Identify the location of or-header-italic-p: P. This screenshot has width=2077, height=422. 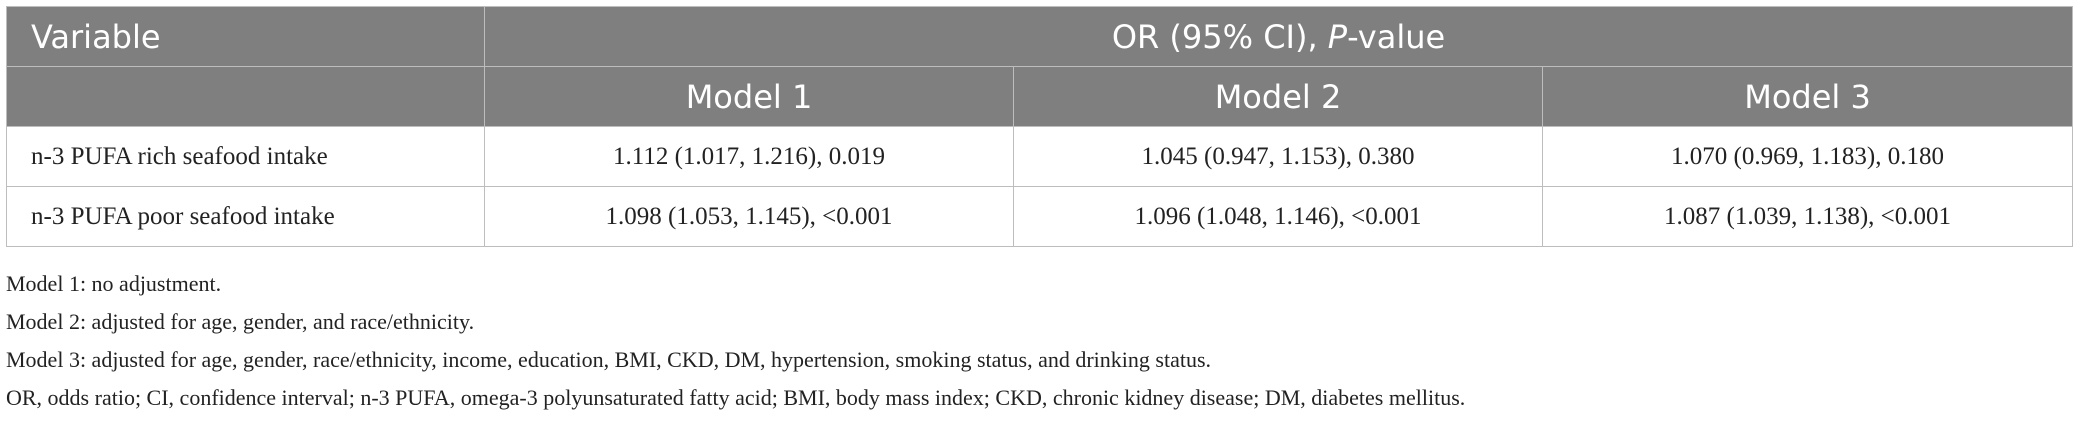
(1337, 36).